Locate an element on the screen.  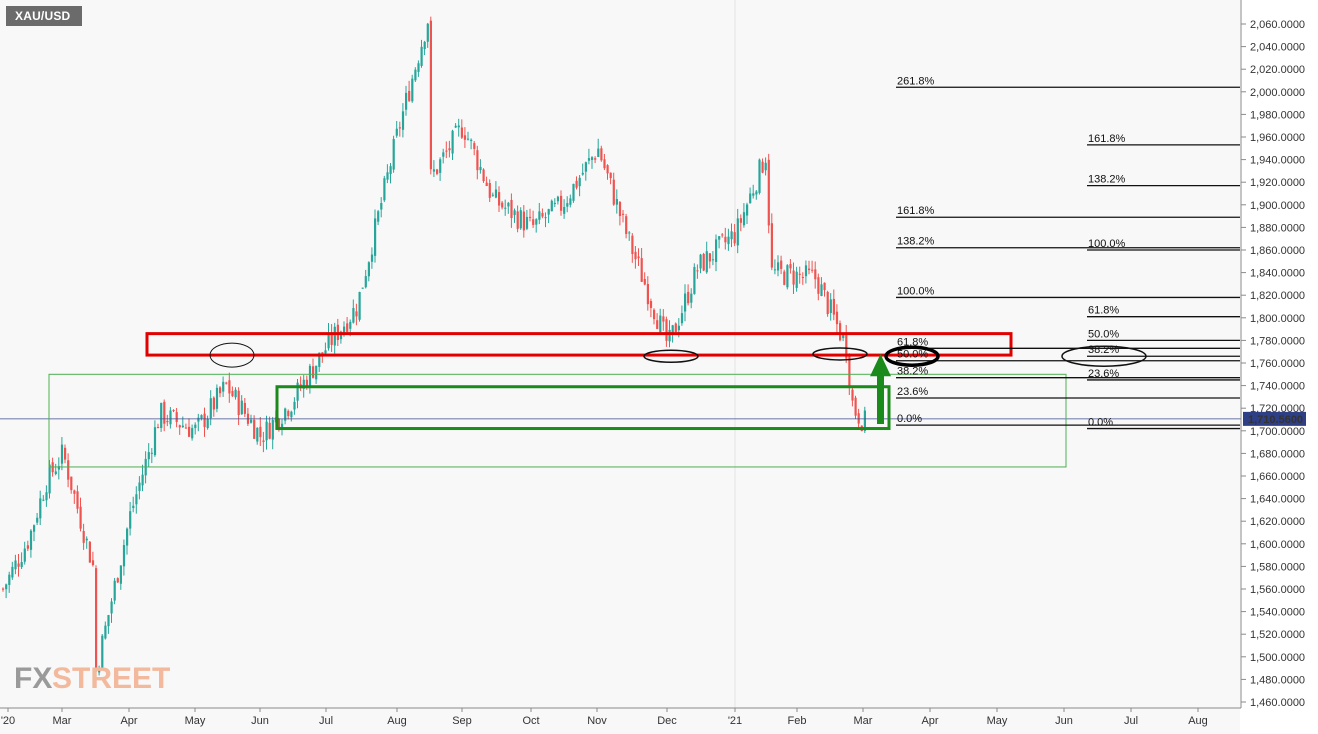
y-tick-label: 1,860.0000 is located at coordinates (1277, 251).